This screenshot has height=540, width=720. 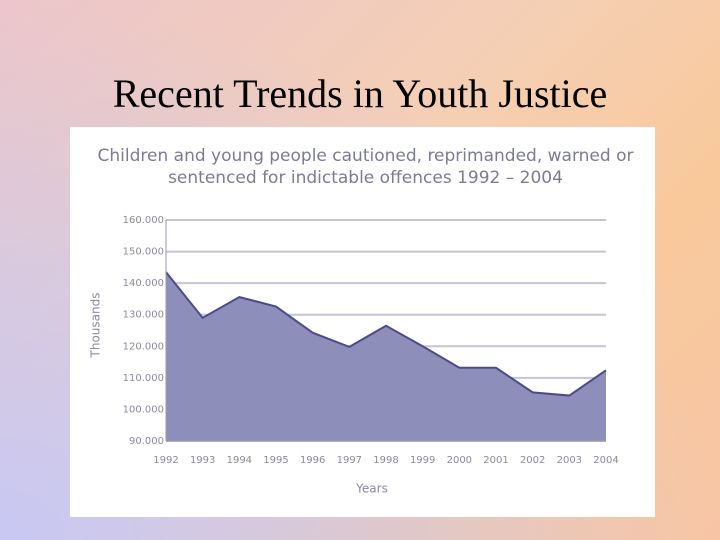 What do you see at coordinates (143, 283) in the screenshot?
I see `y-tick-label: 140.000` at bounding box center [143, 283].